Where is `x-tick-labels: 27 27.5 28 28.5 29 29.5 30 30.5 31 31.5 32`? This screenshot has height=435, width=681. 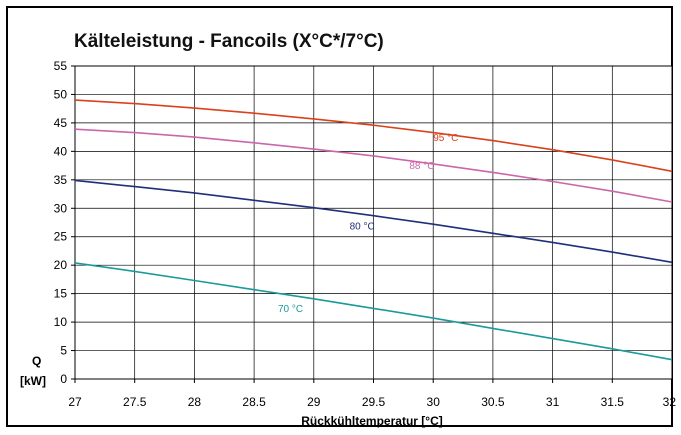 x-tick-labels: 27 27.5 28 28.5 29 29.5 30 30.5 31 31.5 32 is located at coordinates (372, 402).